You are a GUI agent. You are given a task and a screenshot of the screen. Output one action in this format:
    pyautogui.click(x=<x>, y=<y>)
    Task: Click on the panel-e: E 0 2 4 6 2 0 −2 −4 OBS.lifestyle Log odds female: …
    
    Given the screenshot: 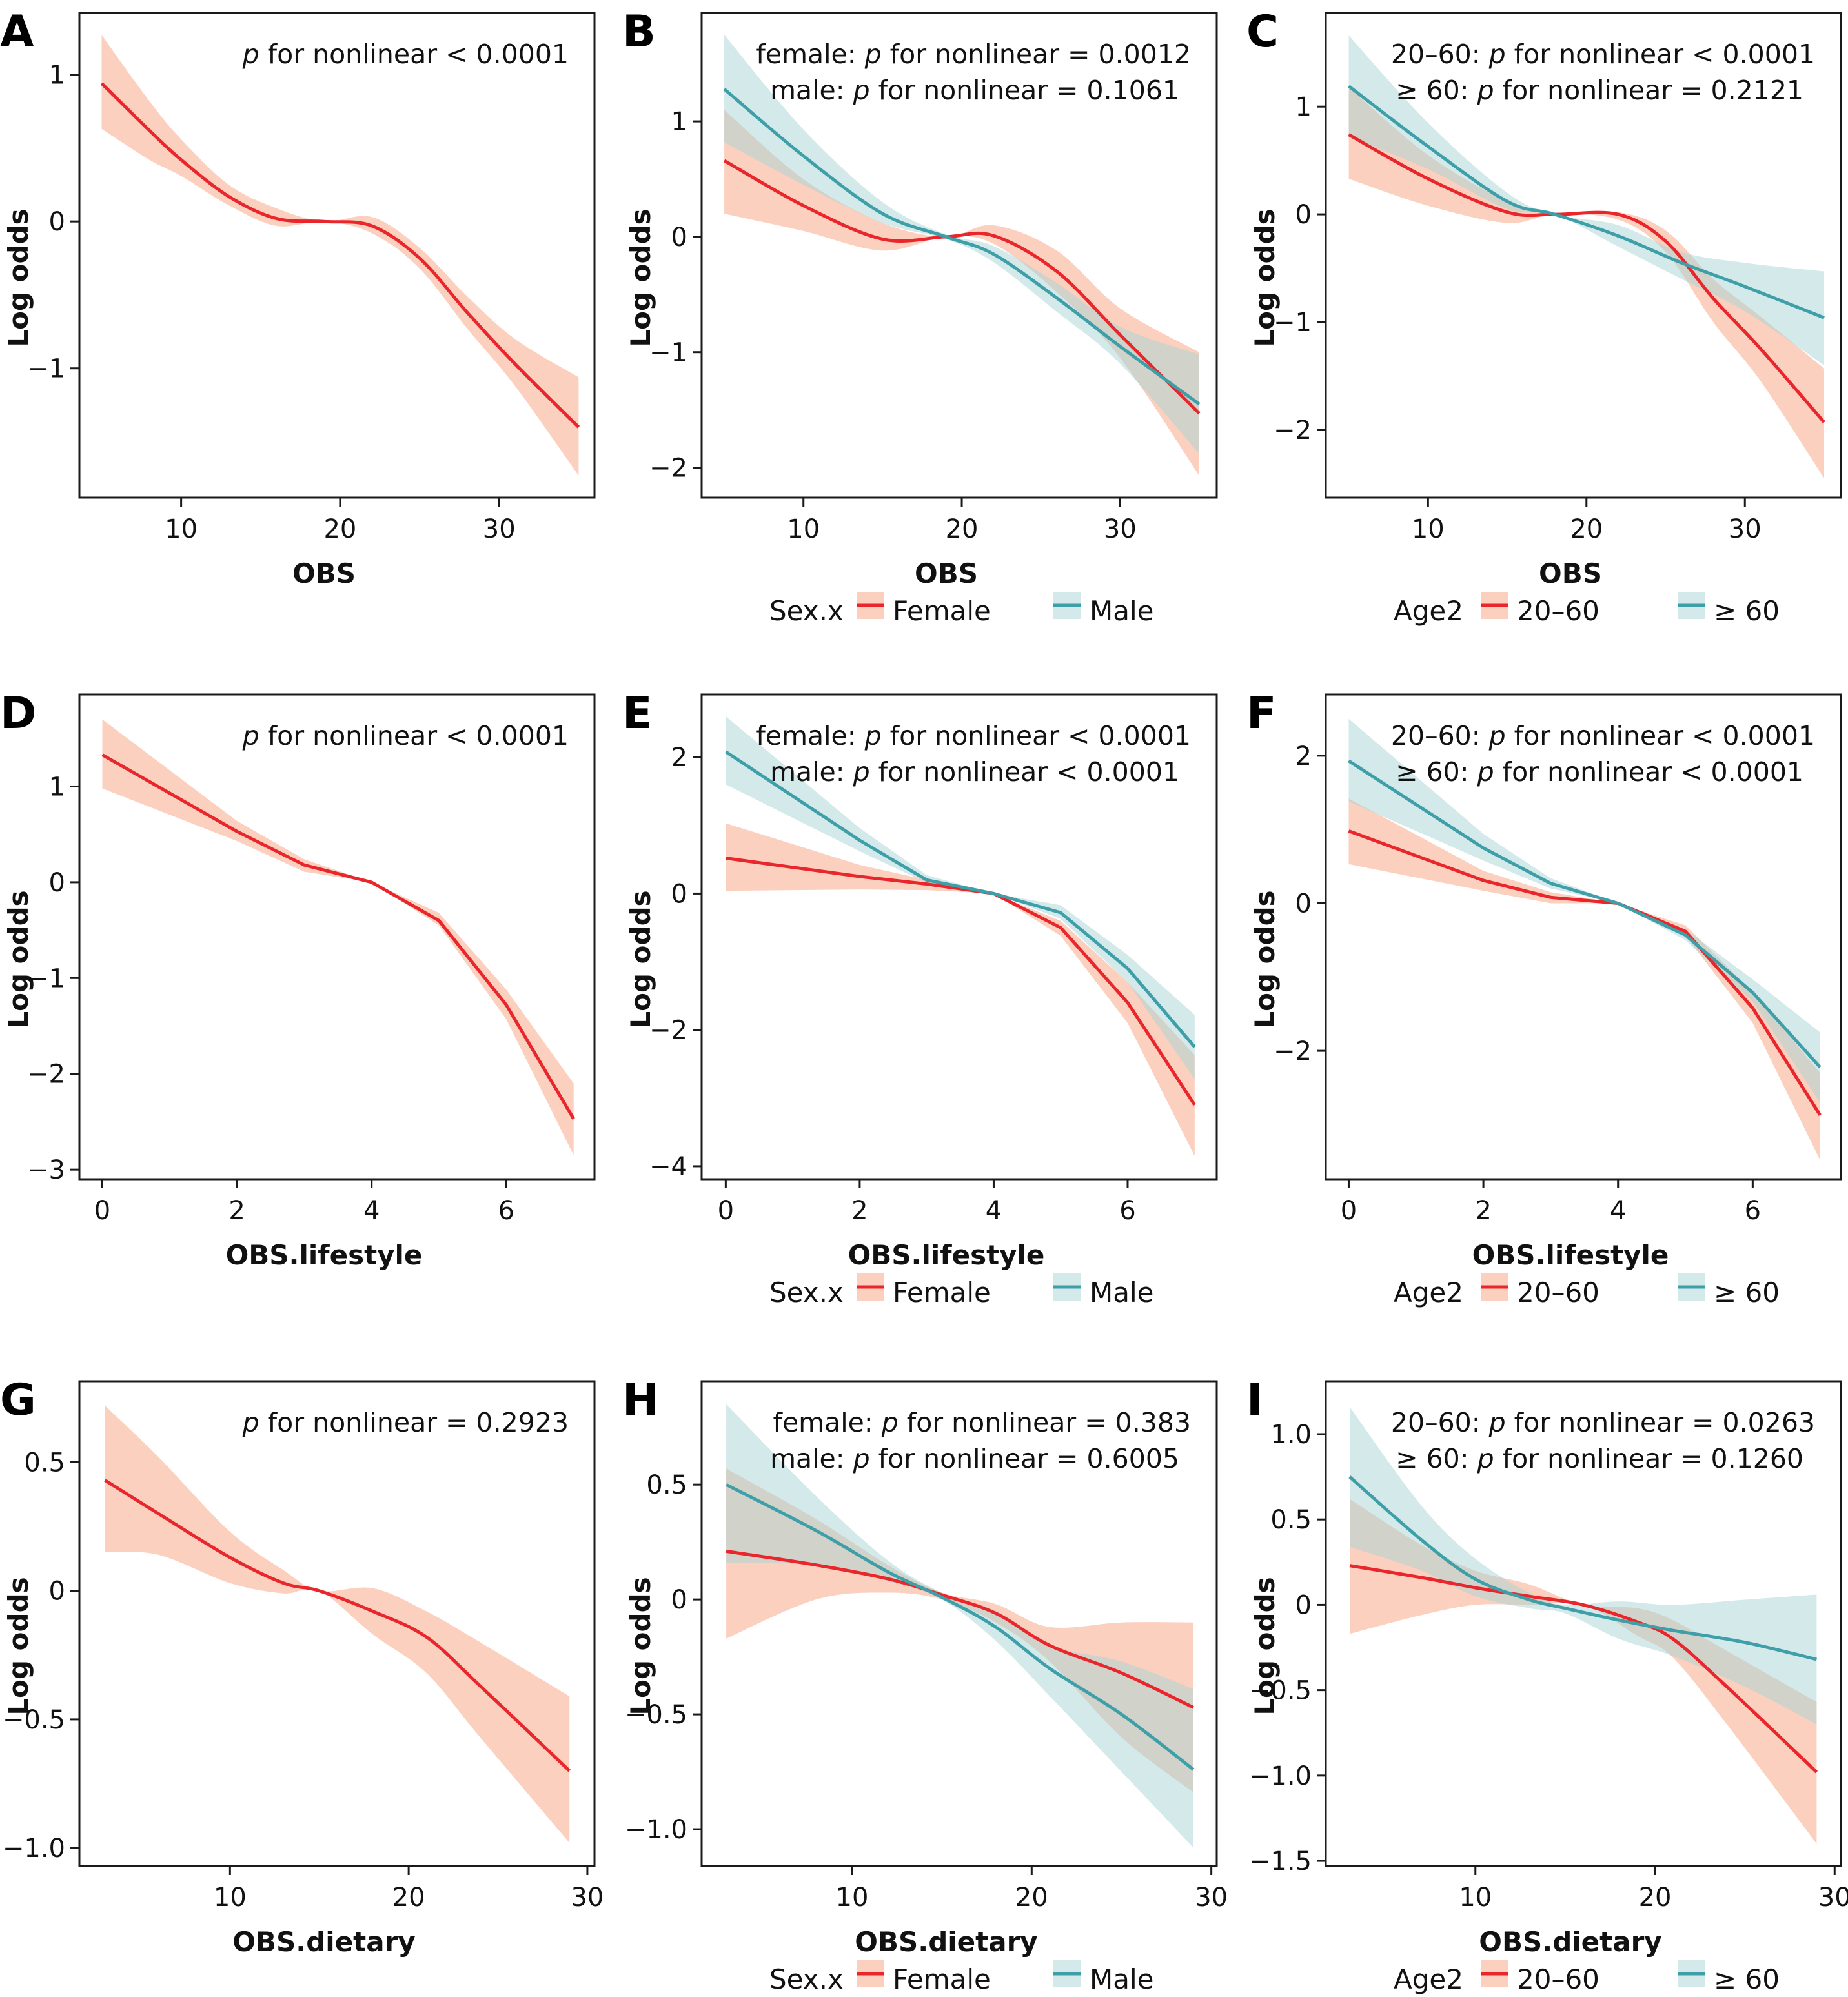 What is the action you would take?
    pyautogui.click(x=920, y=998)
    